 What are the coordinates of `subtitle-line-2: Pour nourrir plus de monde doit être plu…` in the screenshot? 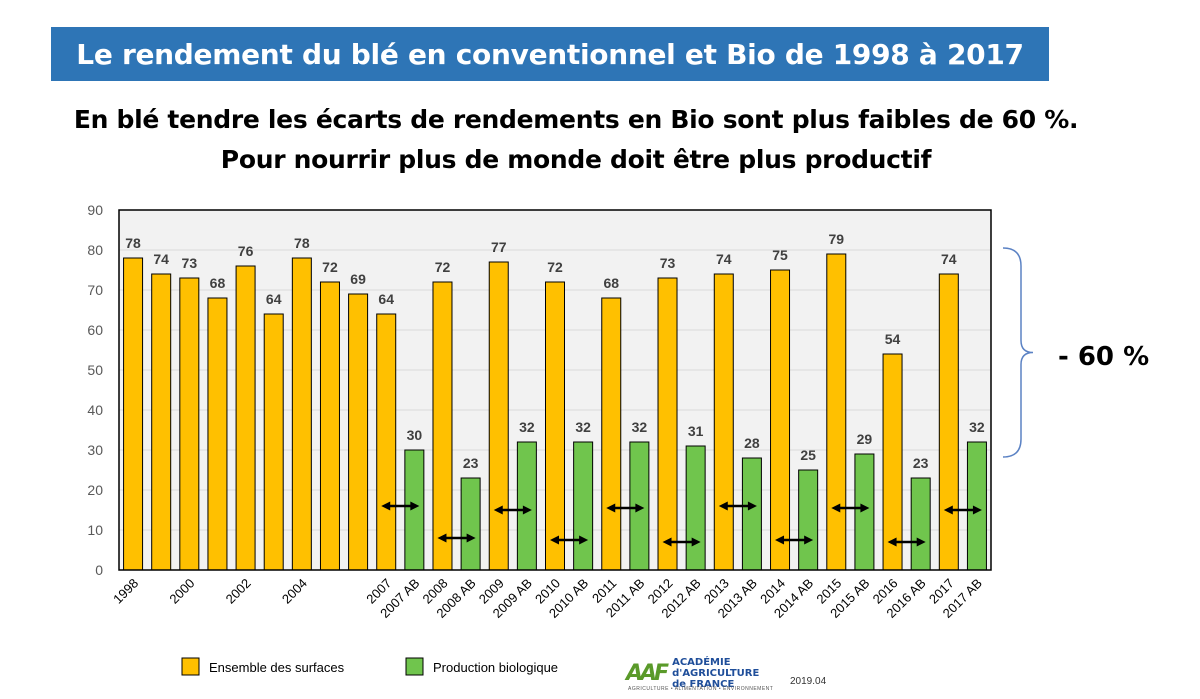 It's located at (576, 159).